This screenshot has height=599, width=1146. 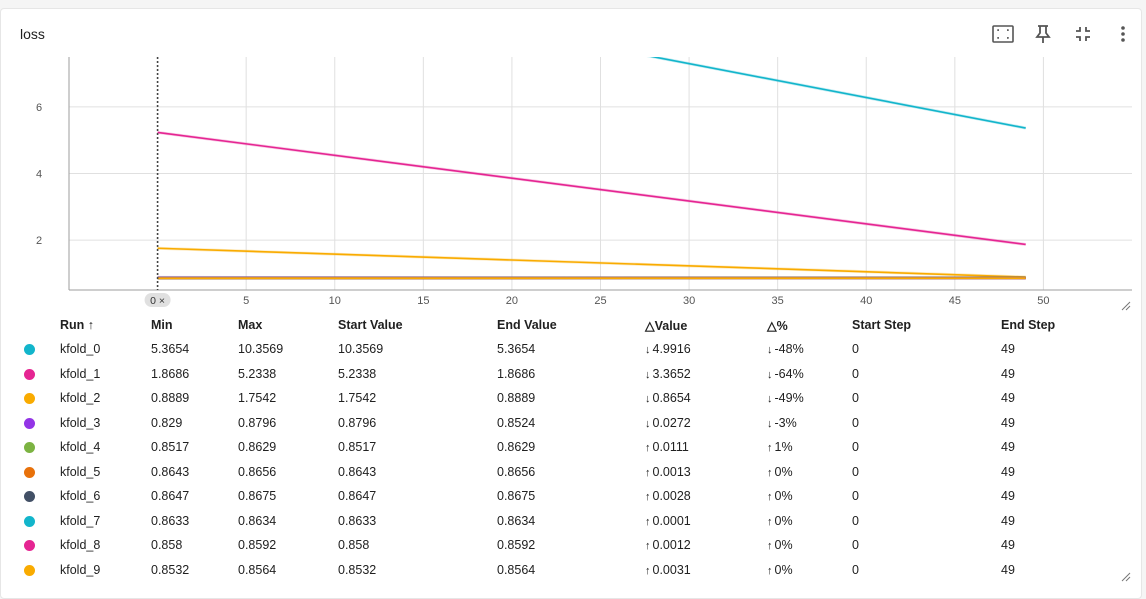 What do you see at coordinates (77, 325) in the screenshot?
I see `run-column-header: Run ↑` at bounding box center [77, 325].